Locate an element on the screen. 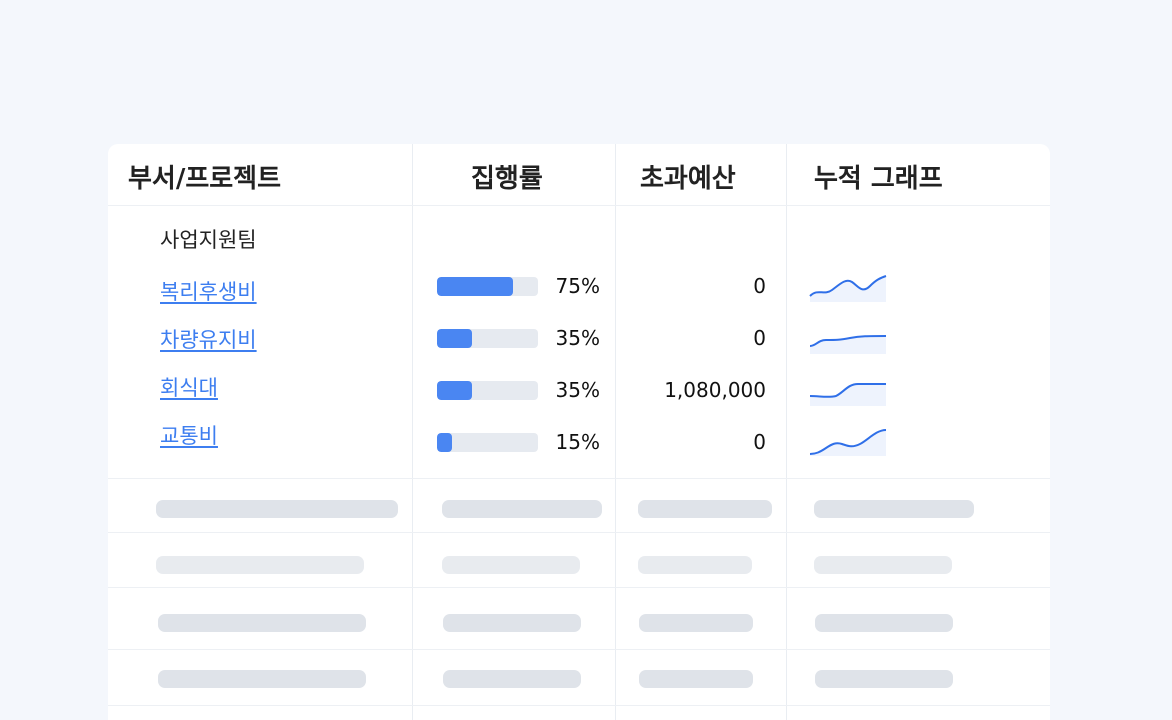  exec-rate-value: 75% is located at coordinates (577, 286).